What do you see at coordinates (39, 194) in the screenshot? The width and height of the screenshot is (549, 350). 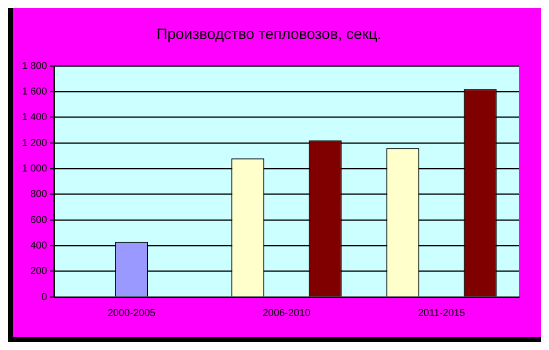 I see `y-tick-label: 800` at bounding box center [39, 194].